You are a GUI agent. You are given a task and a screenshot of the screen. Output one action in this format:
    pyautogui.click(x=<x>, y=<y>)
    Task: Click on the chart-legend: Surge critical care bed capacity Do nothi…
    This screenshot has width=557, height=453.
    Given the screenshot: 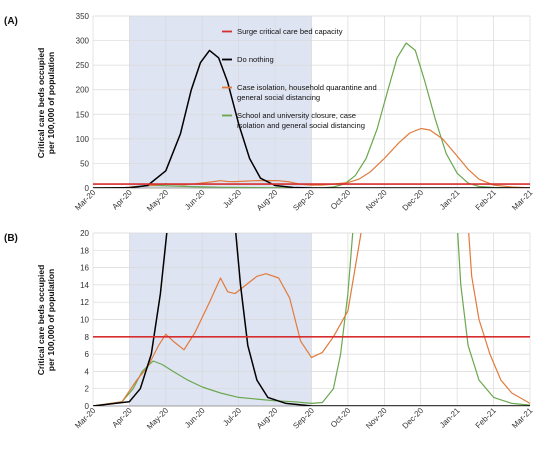 What is the action you would take?
    pyautogui.click(x=299, y=78)
    